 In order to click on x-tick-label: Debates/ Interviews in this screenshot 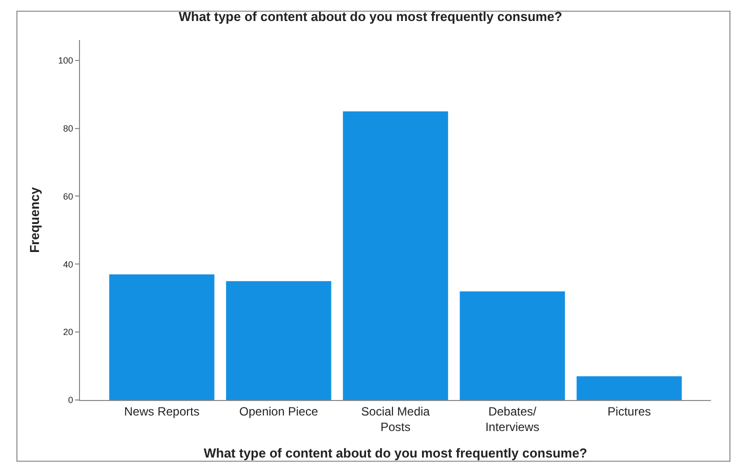, I will do `click(512, 419)`.